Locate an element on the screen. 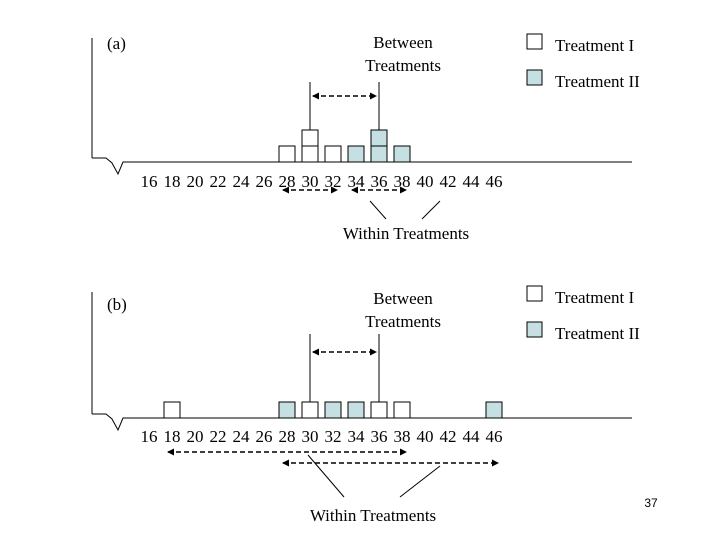 This screenshot has width=720, height=540. panel-a-tick-22: 22 is located at coordinates (218, 181).